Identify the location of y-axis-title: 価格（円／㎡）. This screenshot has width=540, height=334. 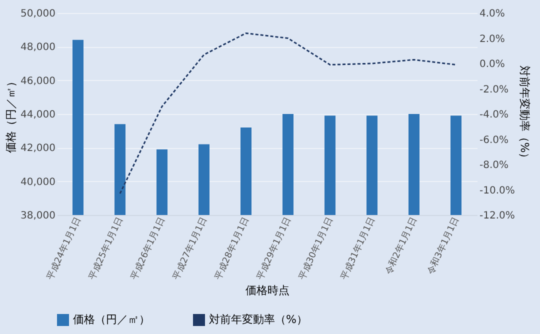
(11, 114).